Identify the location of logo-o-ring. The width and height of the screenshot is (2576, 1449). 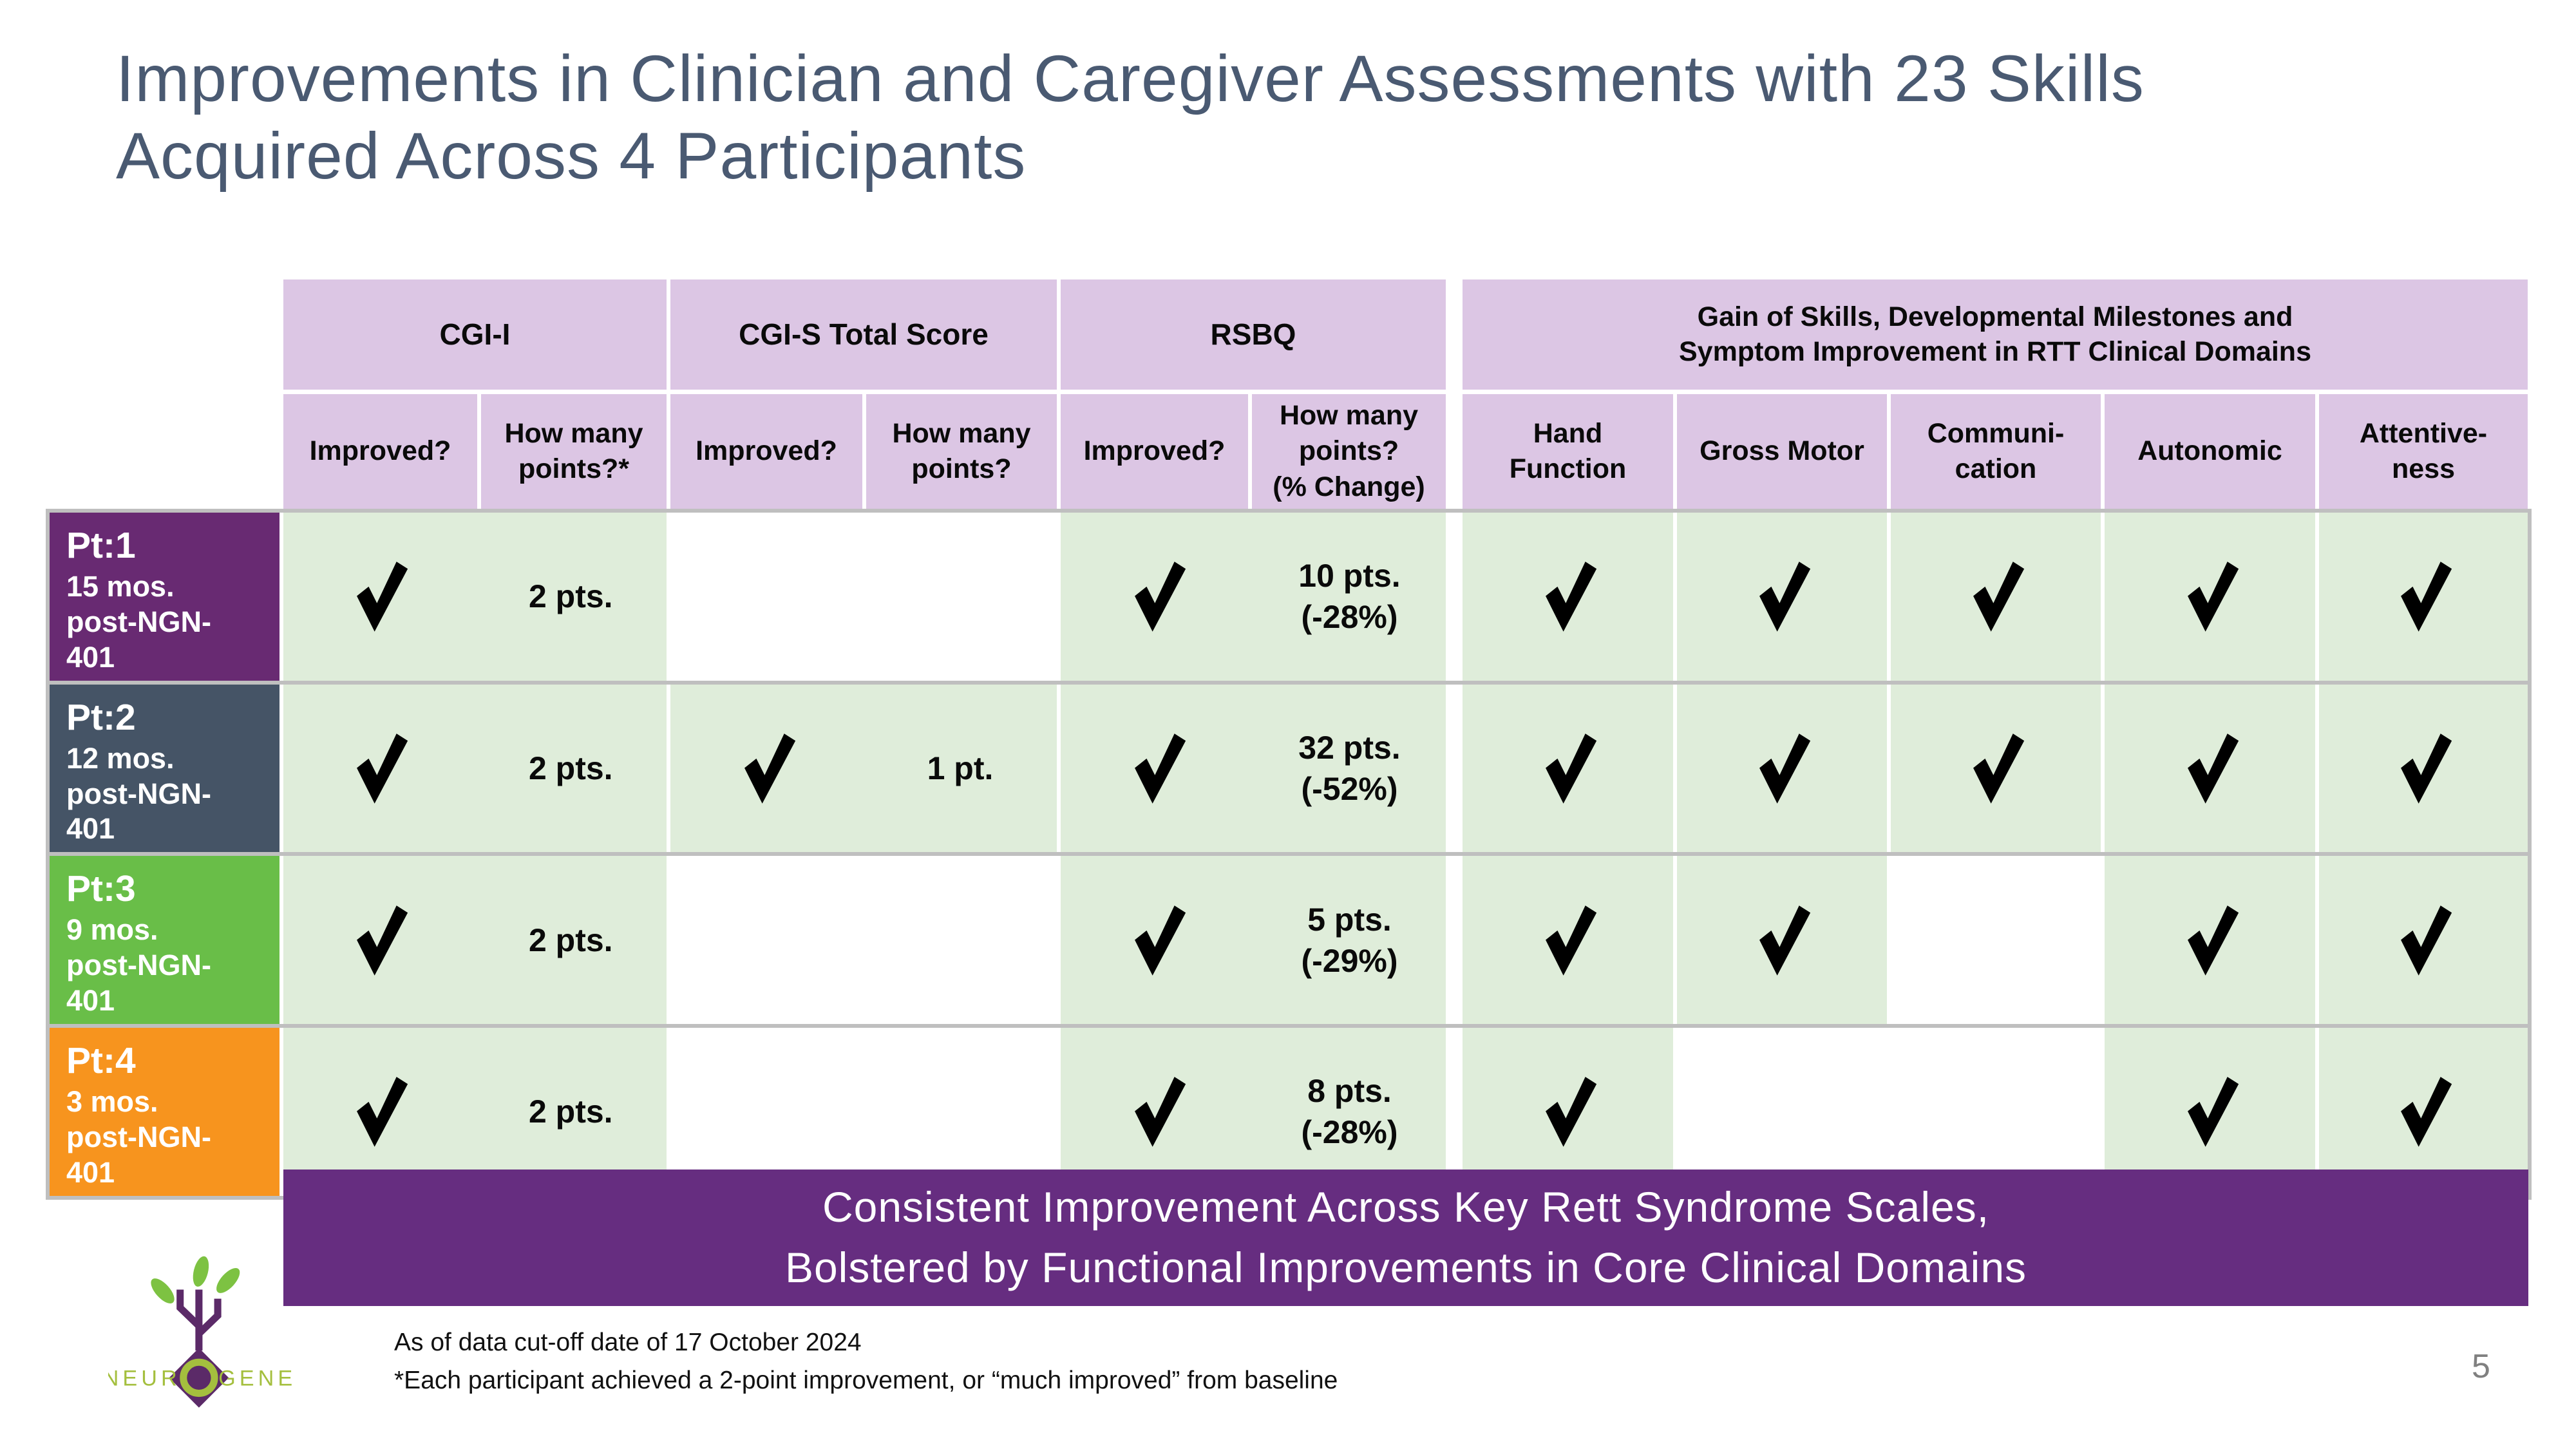
(199, 1378).